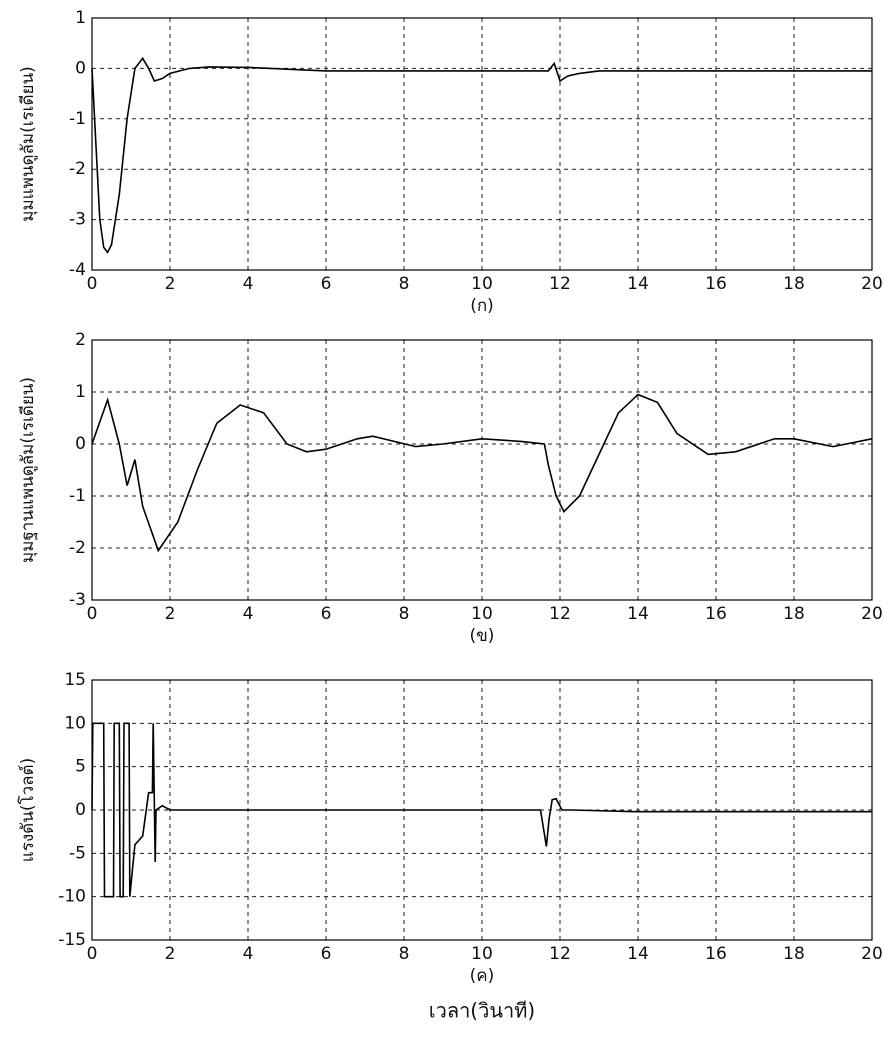 This screenshot has width=884, height=1037. Describe the element at coordinates (80, 340) in the screenshot. I see `y-tick-label: 2` at that location.